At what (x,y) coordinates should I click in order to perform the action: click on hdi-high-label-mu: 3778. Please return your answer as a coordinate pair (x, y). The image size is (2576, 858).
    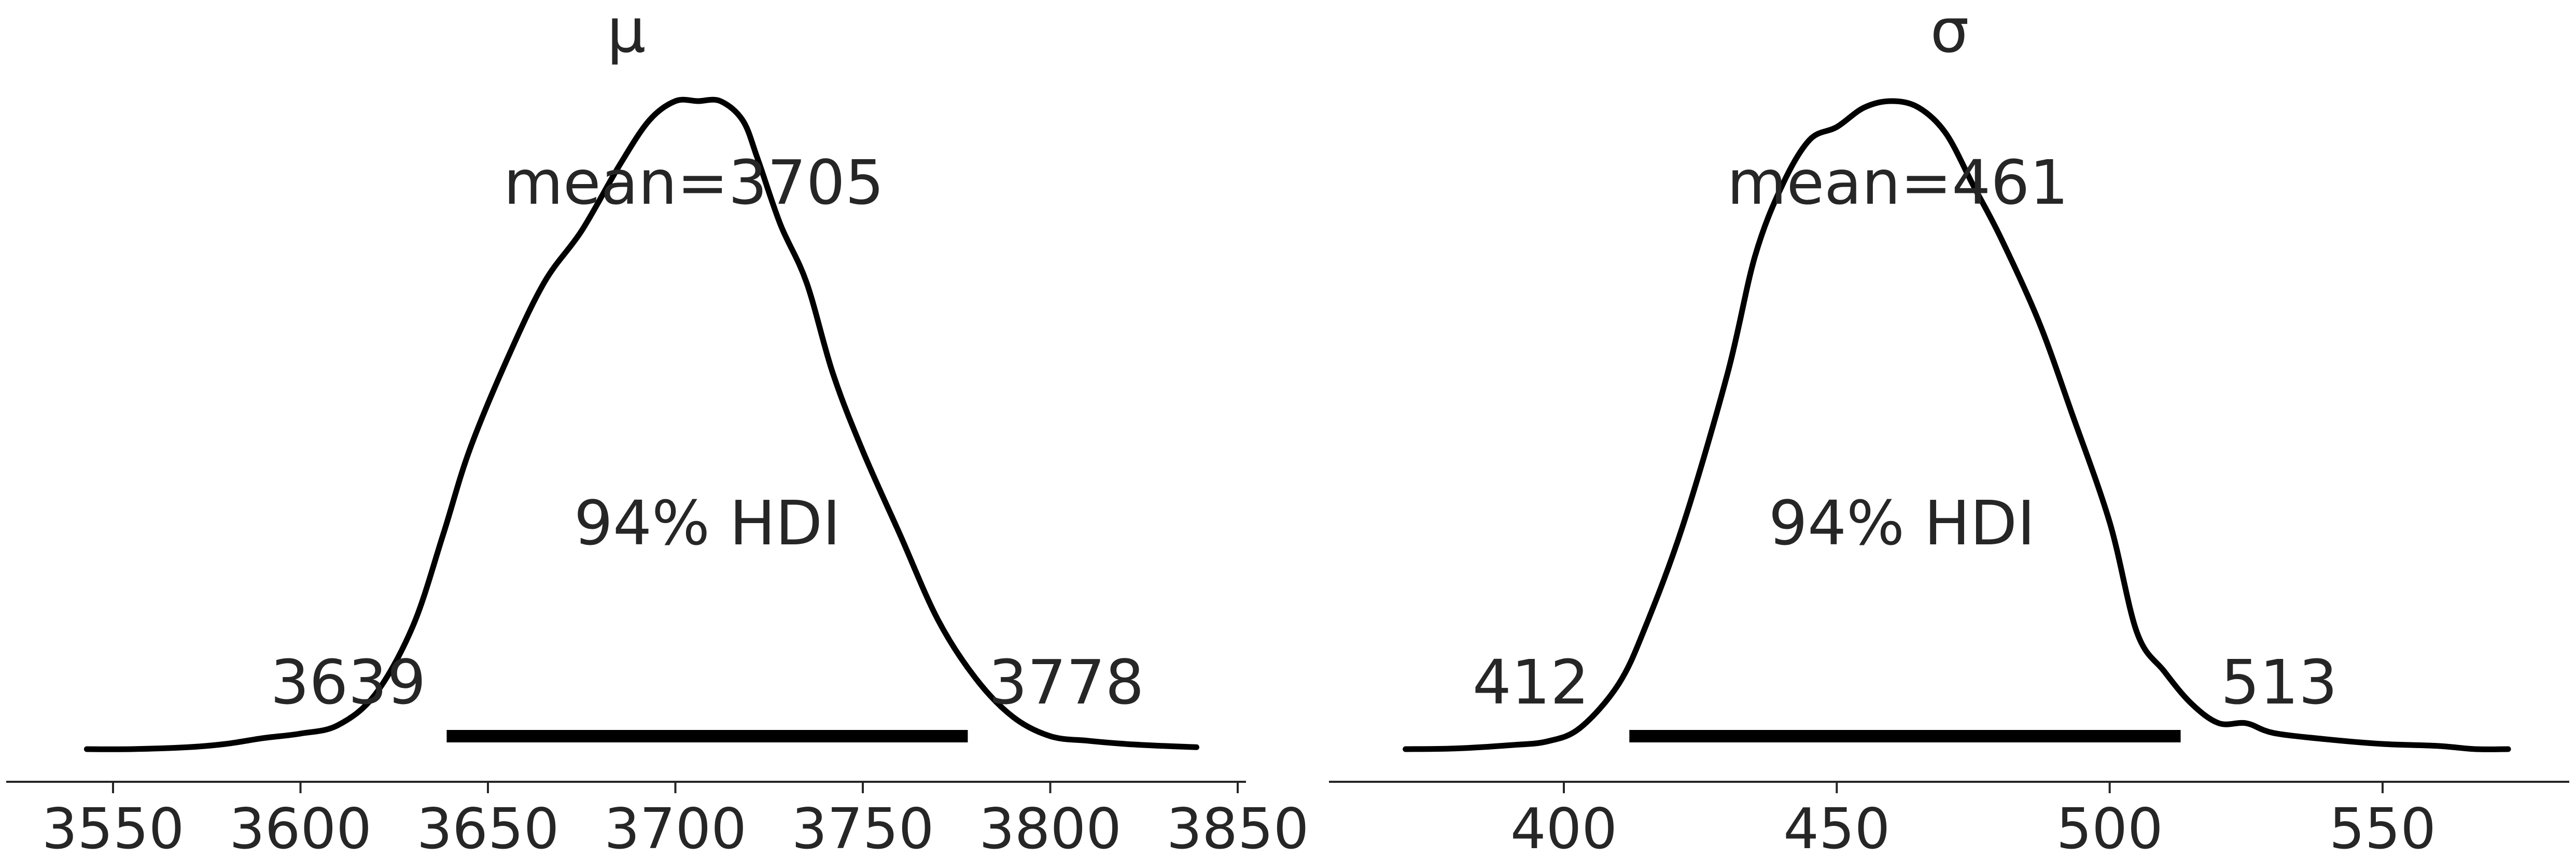
    Looking at the image, I should click on (1066, 682).